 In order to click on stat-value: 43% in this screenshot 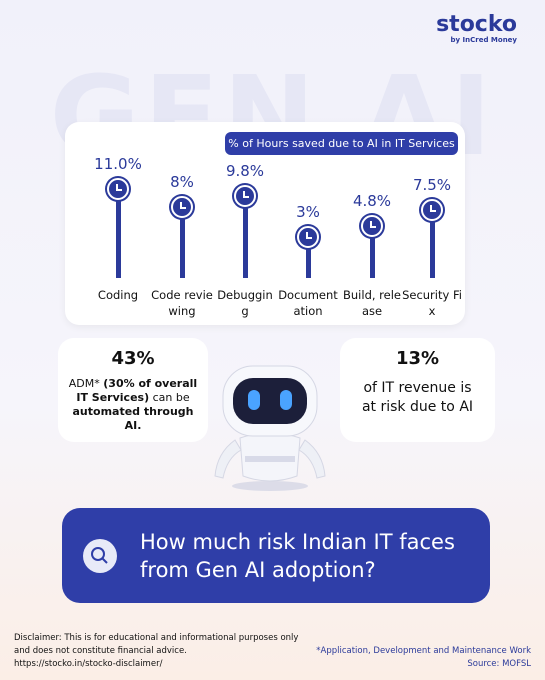, I will do `click(133, 358)`.